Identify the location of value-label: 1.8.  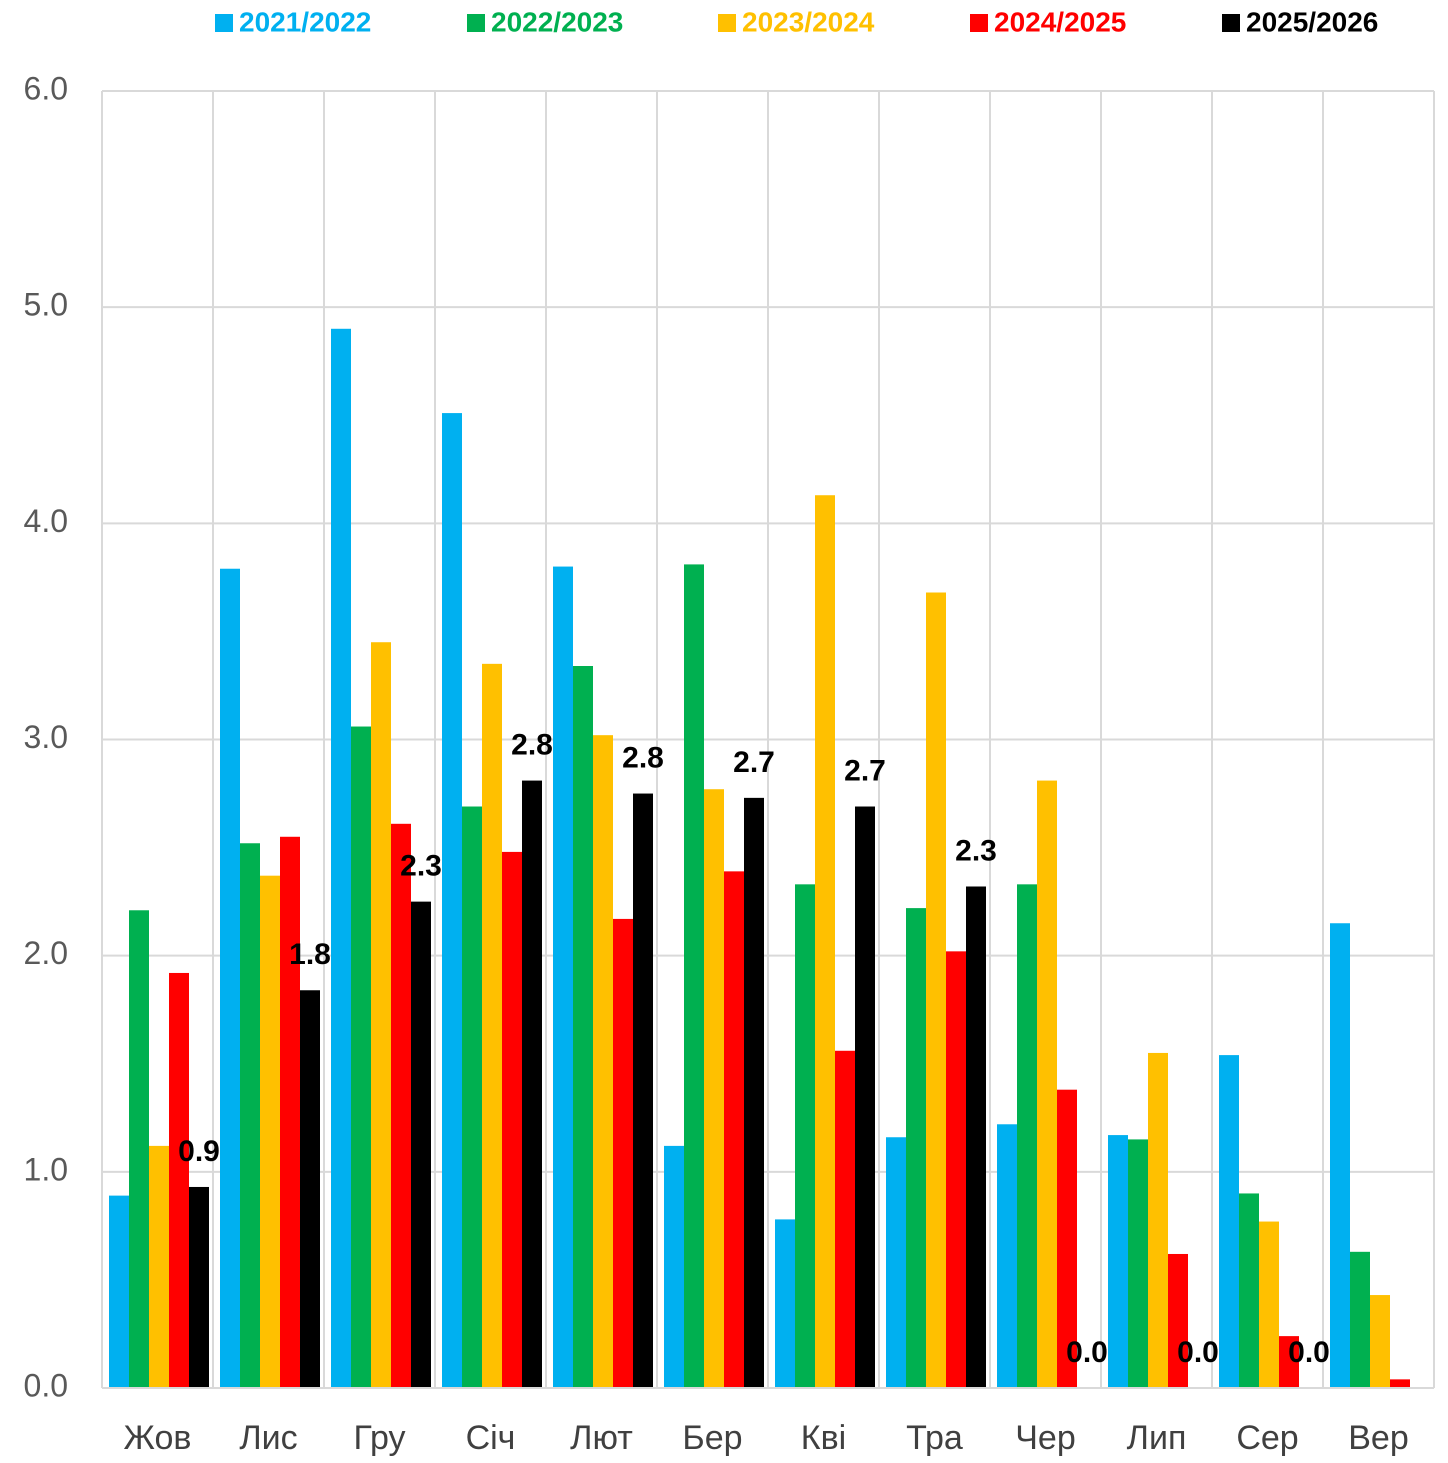
(310, 954).